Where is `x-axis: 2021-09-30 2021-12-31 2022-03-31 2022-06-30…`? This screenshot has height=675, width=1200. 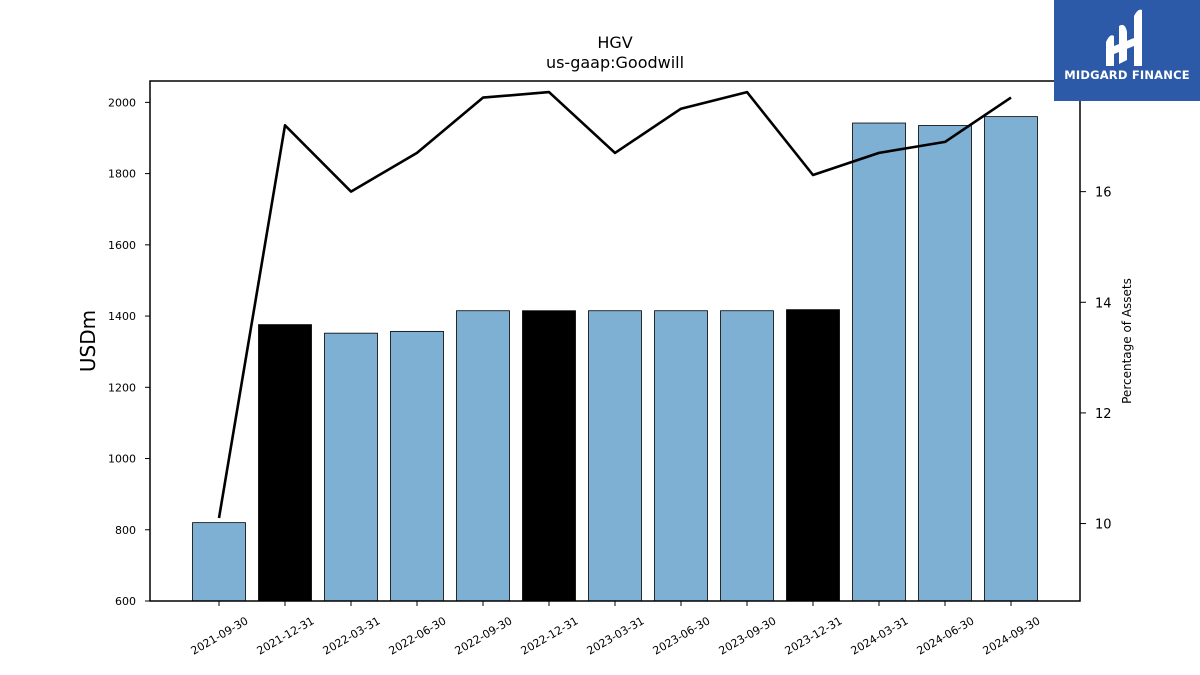
x-axis: 2021-09-30 2021-12-31 2022-03-31 2022-06-30… is located at coordinates (616, 629).